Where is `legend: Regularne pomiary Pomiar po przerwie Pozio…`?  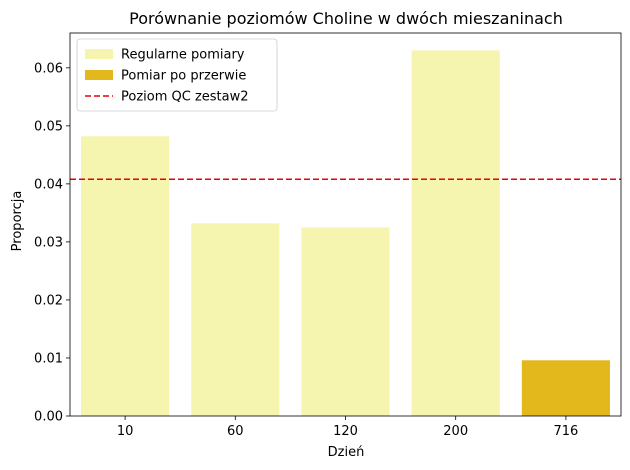
legend: Regularne pomiary Pomiar po przerwie Pozio… is located at coordinates (177, 75).